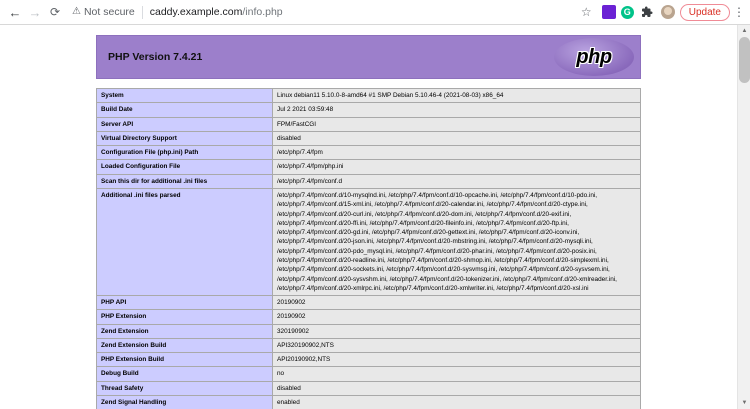  I want to click on reload-button: ⟳, so click(55, 12).